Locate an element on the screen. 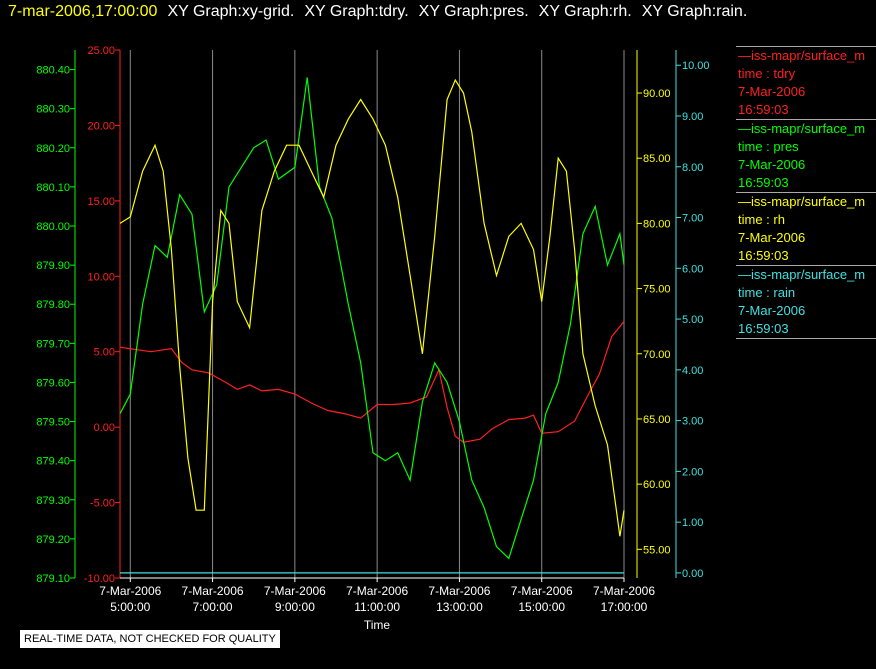 This screenshot has width=876, height=669. pres-tick-label: 879.50 is located at coordinates (53, 423).